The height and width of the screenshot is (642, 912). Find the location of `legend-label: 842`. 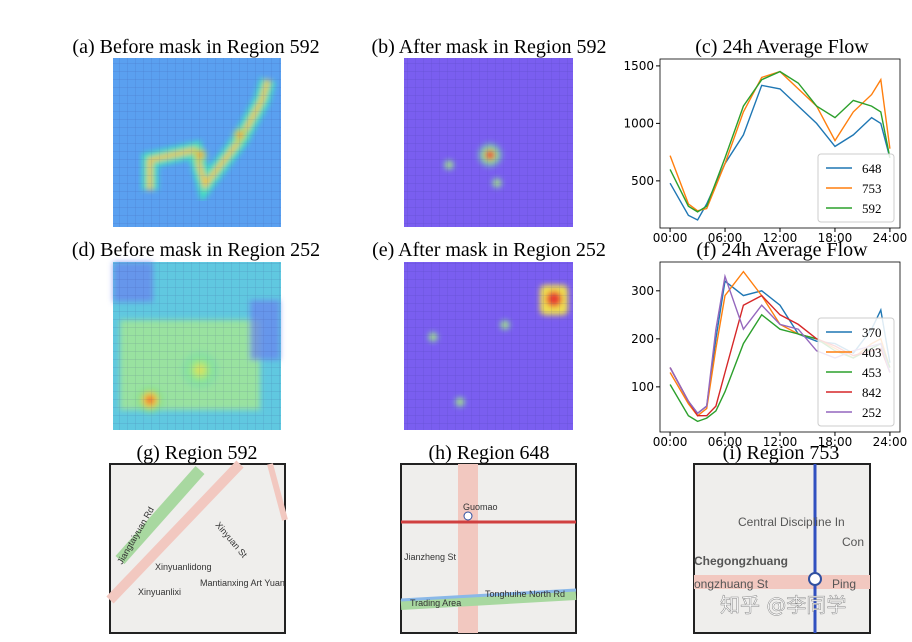

legend-label: 842 is located at coordinates (872, 392).